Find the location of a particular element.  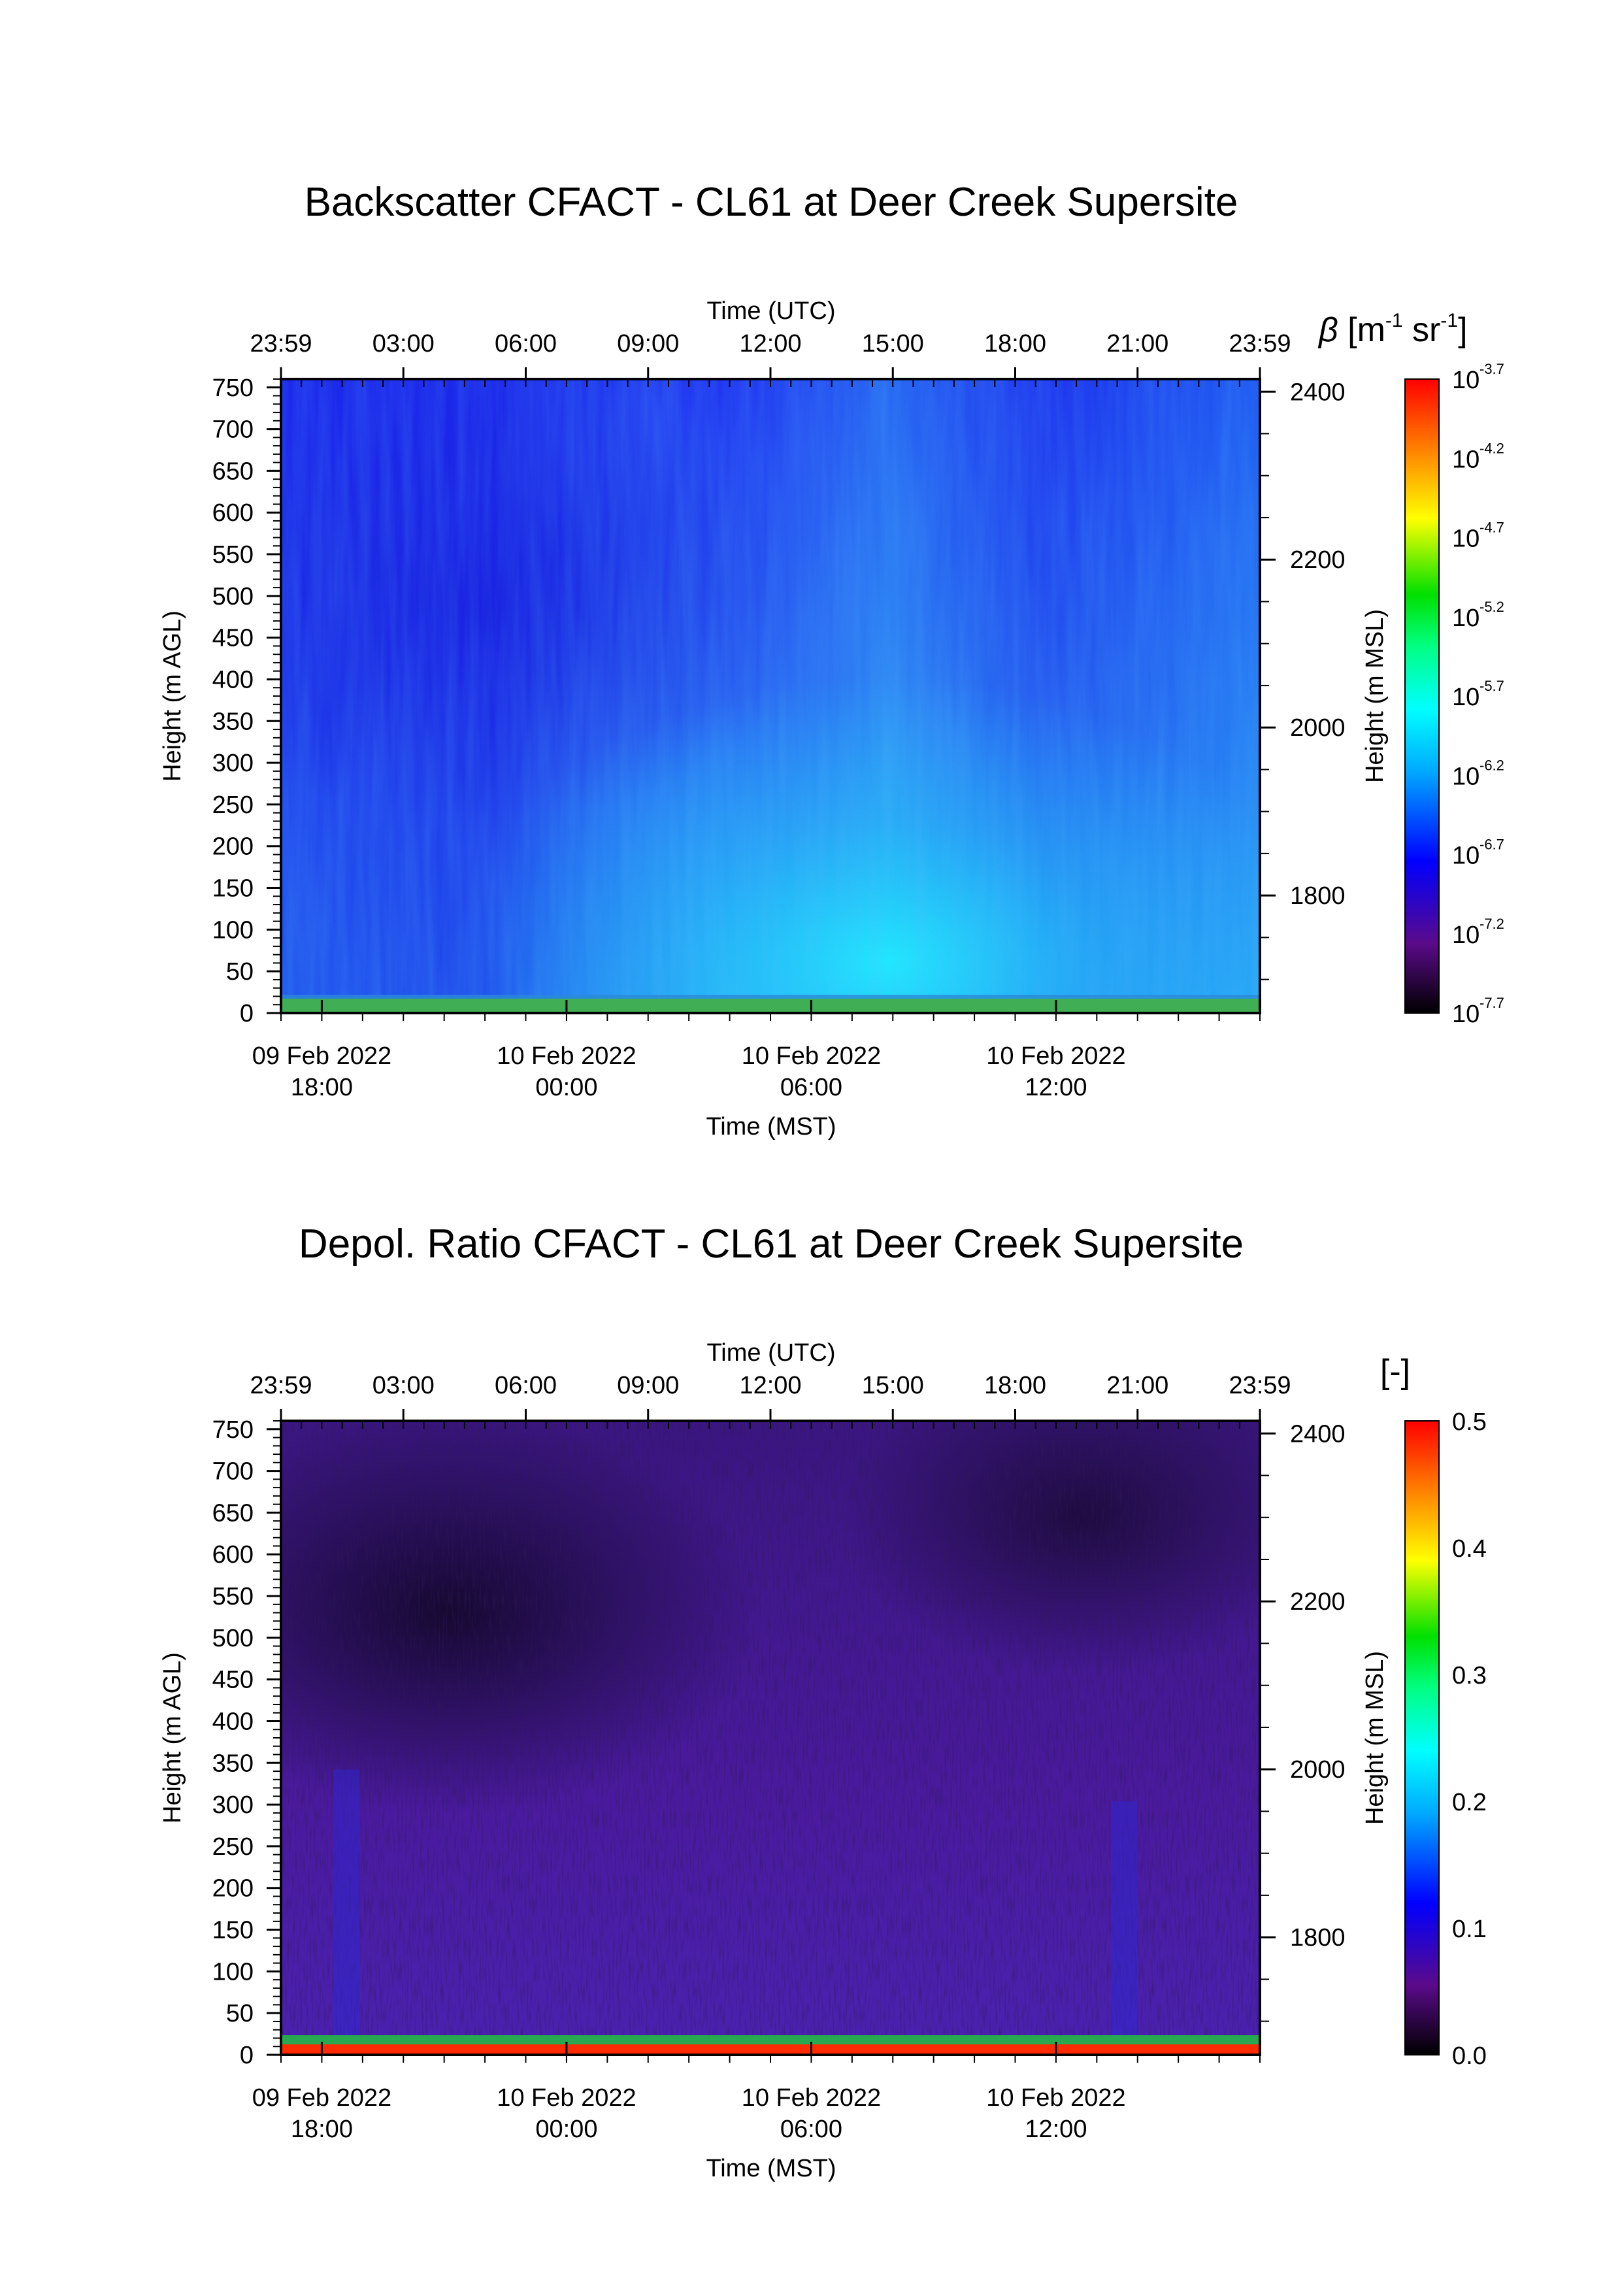

y-right-tick-label: 2200 is located at coordinates (1318, 560).